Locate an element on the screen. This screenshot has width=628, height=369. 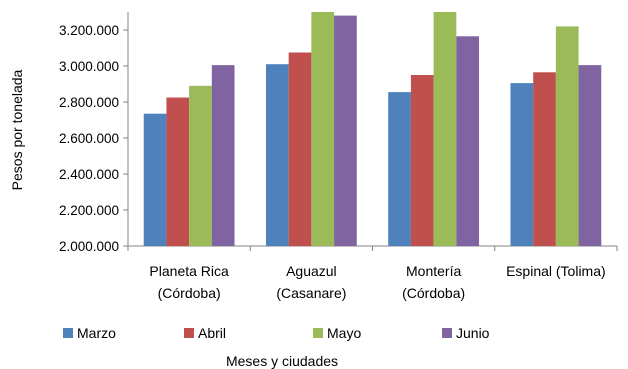
legend-swatch-mayo is located at coordinates (318, 333).